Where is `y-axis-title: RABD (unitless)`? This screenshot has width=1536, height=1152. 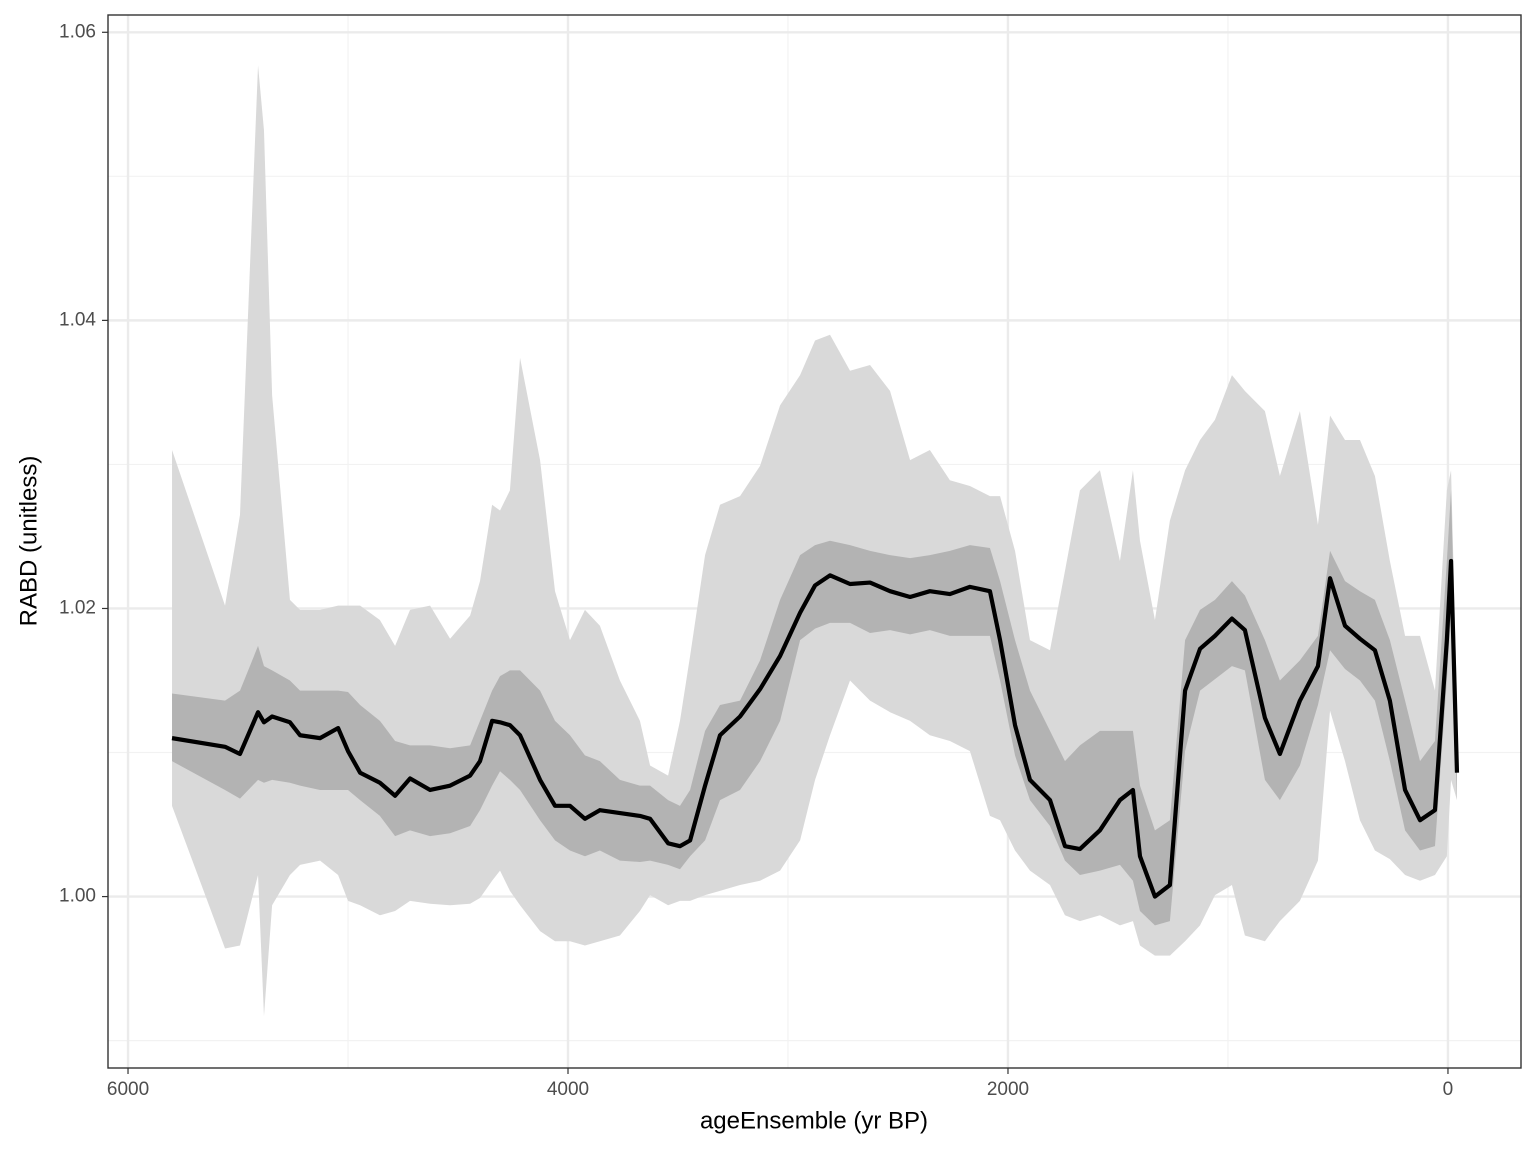
y-axis-title: RABD (unitless) is located at coordinates (28, 541).